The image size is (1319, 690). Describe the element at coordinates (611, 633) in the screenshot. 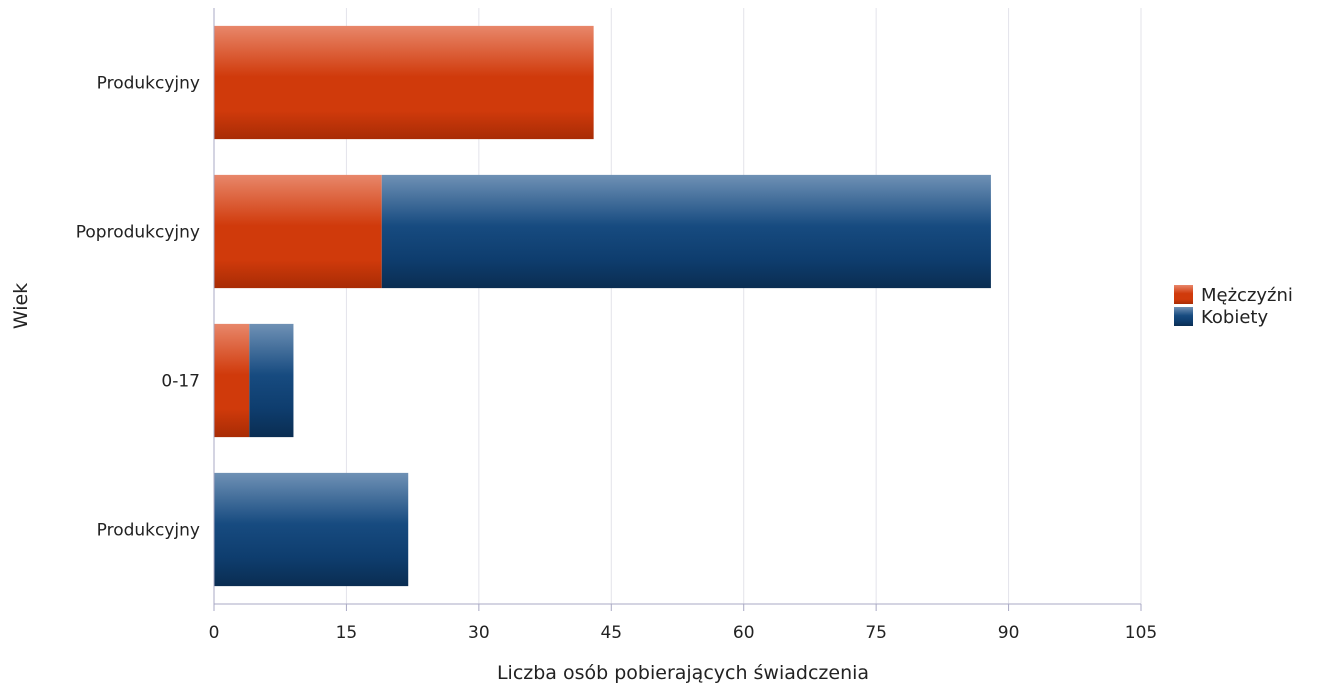

I see `x-tick-label: 45` at that location.